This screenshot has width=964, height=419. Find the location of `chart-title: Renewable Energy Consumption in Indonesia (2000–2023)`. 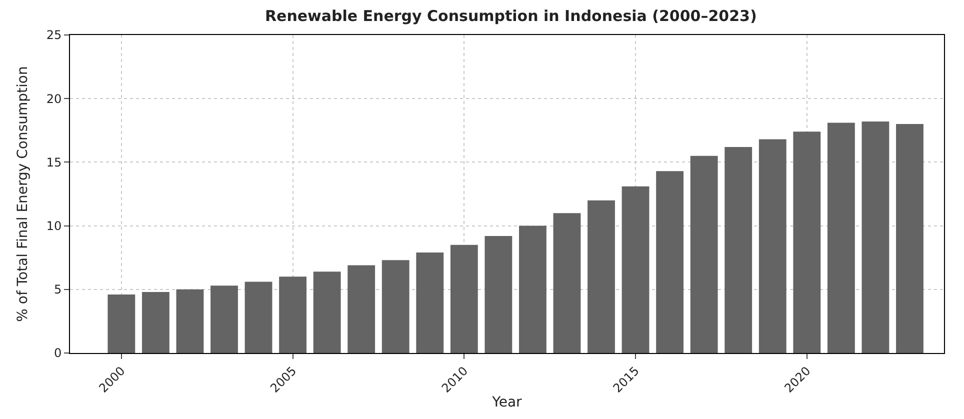

chart-title: Renewable Energy Consumption in Indonesia (2000–2023) is located at coordinates (510, 15).